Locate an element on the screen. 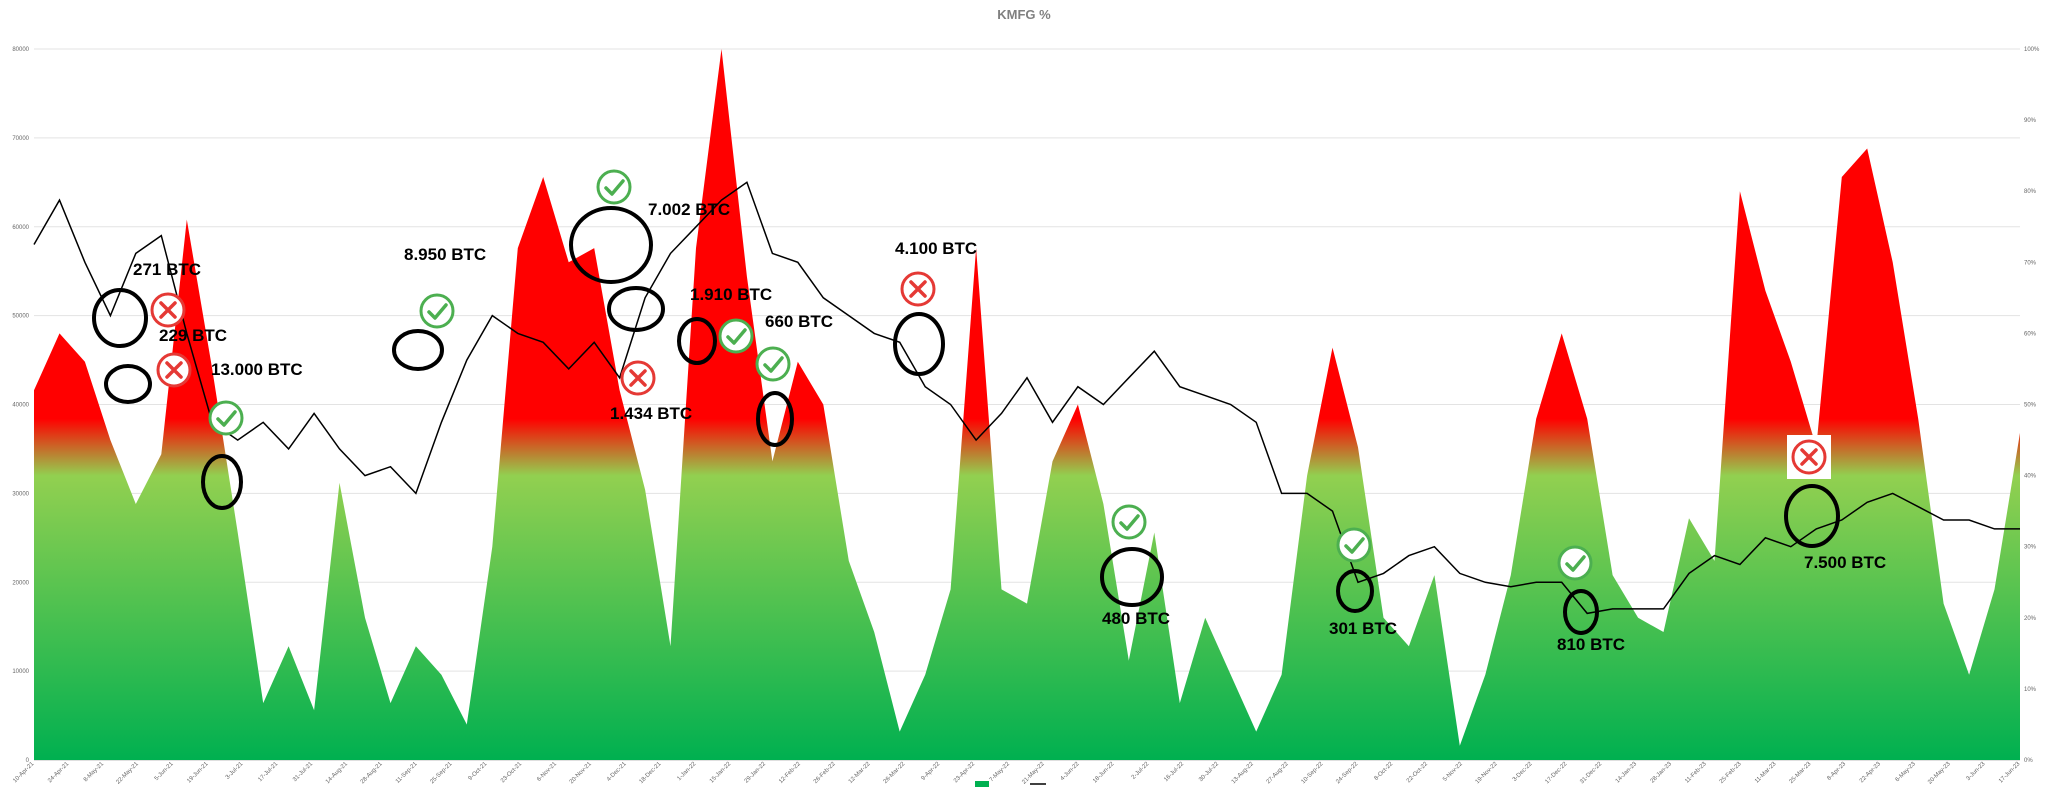 The width and height of the screenshot is (2048, 801). x-tick-label: 17-Jul-21 is located at coordinates (268, 772).